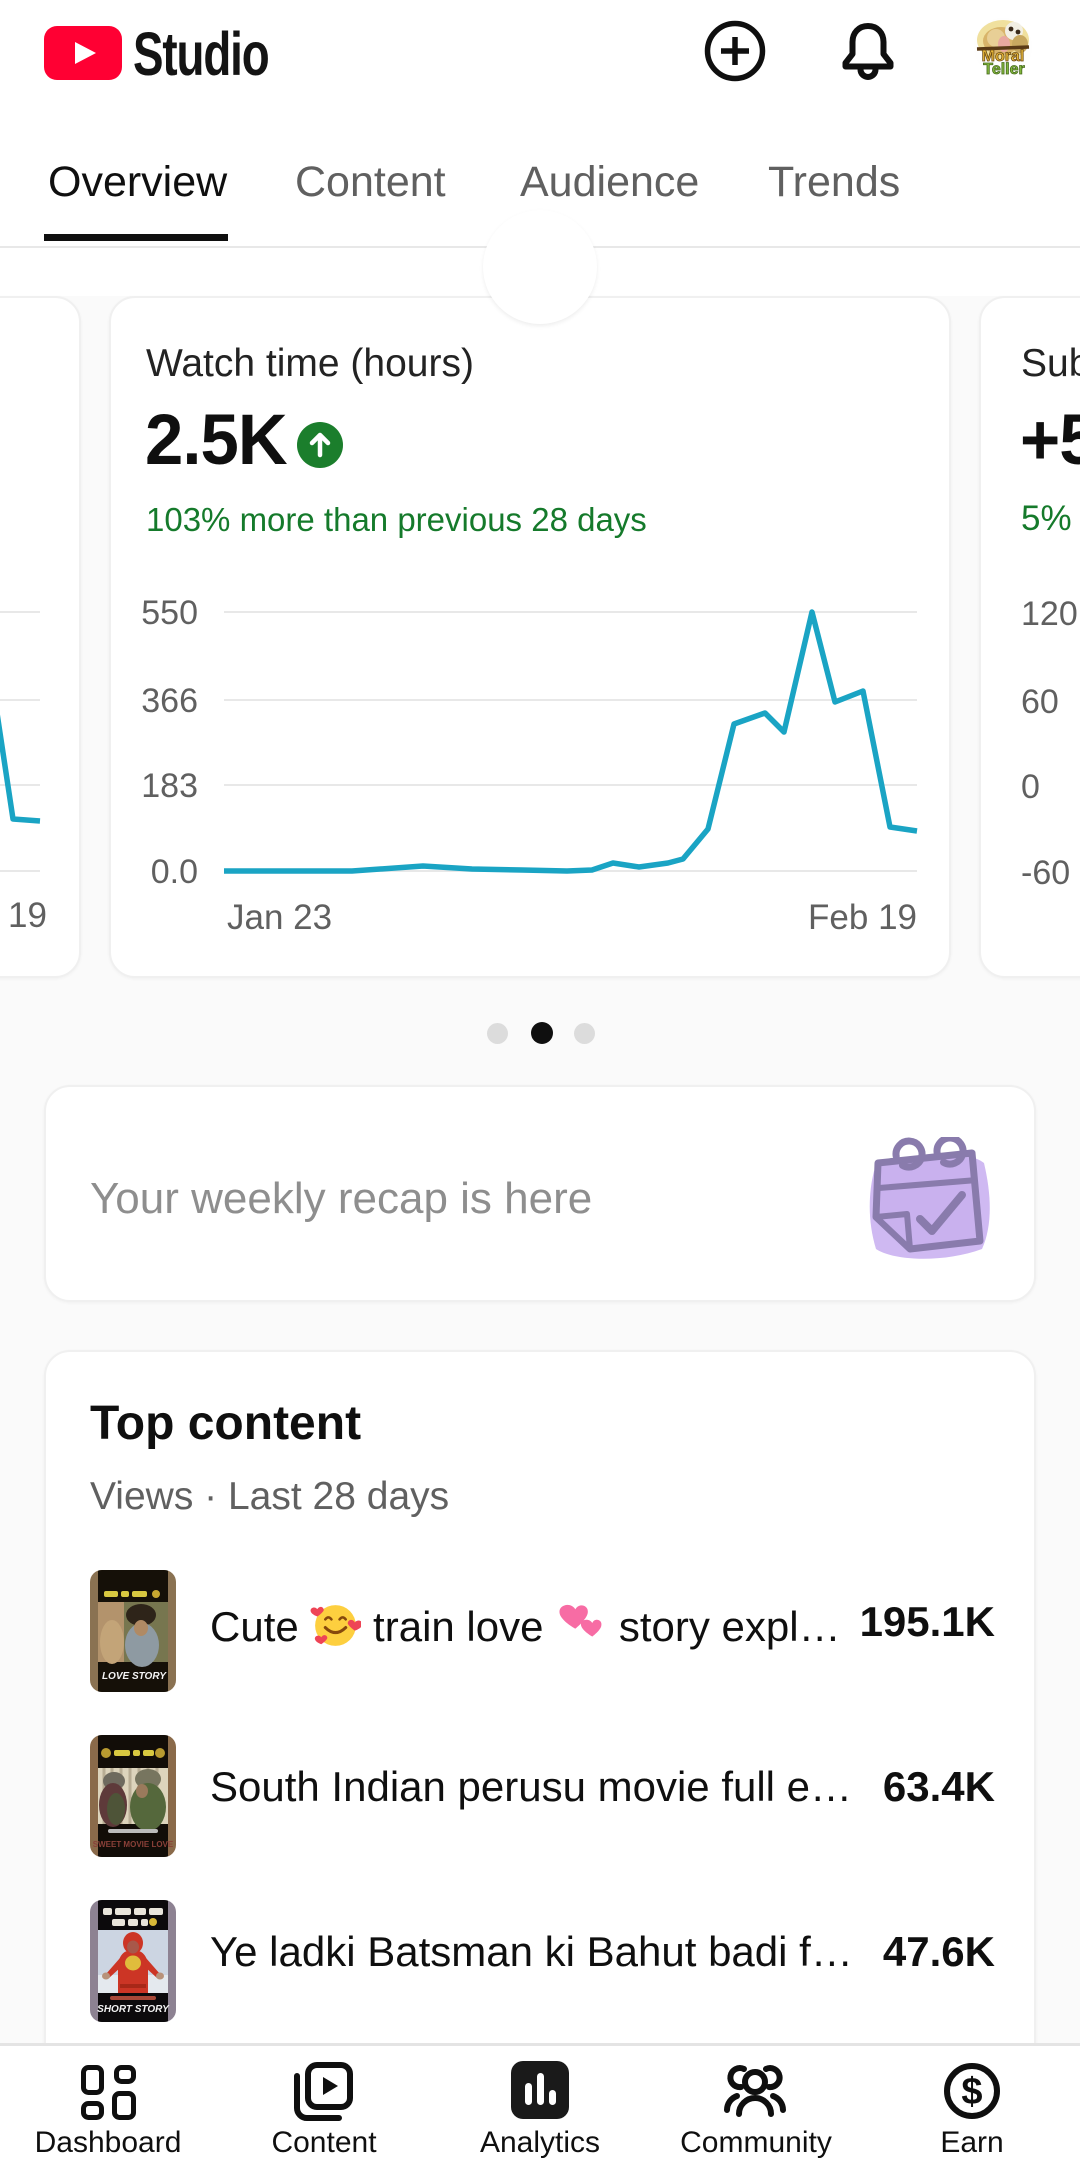 The height and width of the screenshot is (2172, 1080). I want to click on svg-text: Feb 19, so click(862, 917).